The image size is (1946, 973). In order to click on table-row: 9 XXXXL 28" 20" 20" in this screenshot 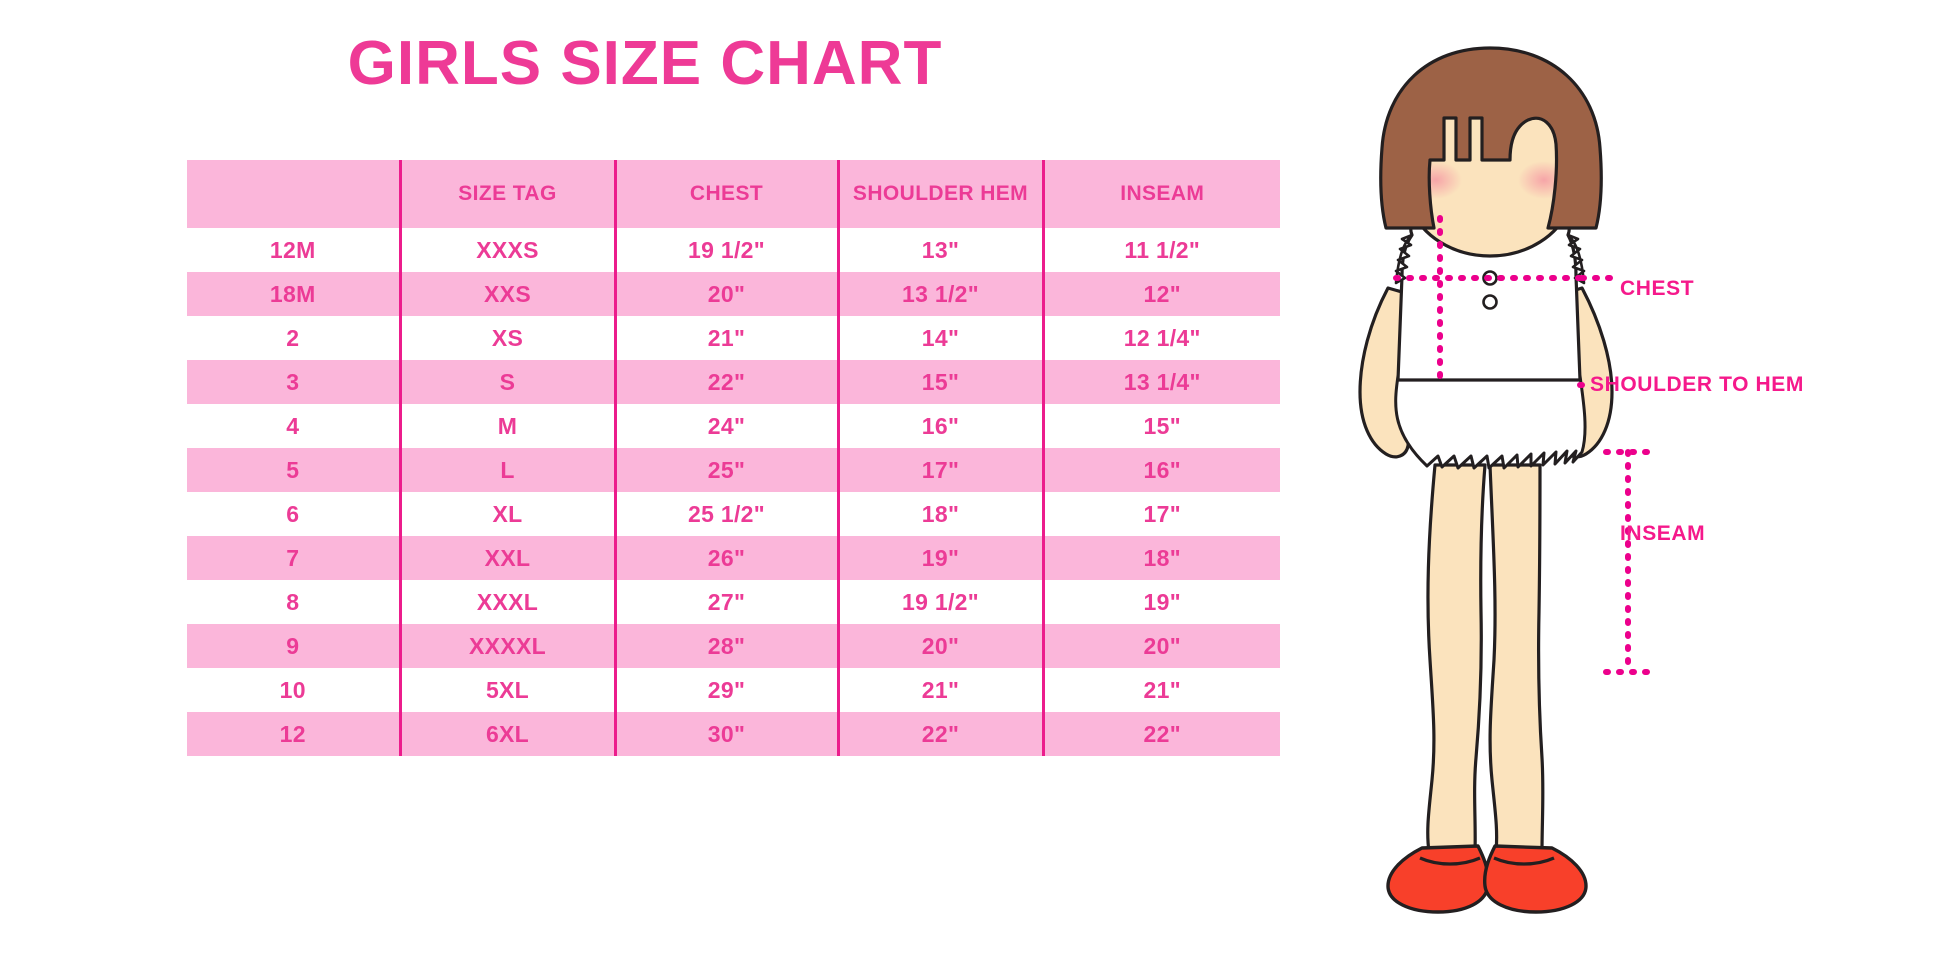, I will do `click(733, 646)`.